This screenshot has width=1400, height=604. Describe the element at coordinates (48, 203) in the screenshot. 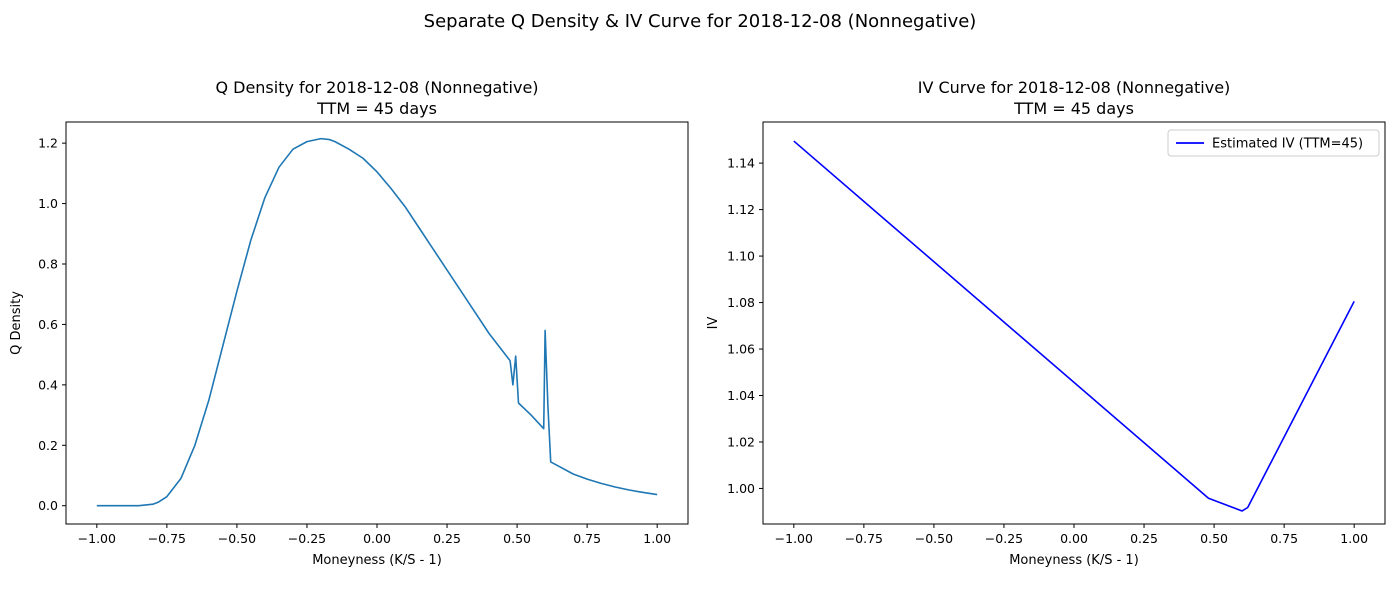

I see `y-tick-label: 1.0` at that location.